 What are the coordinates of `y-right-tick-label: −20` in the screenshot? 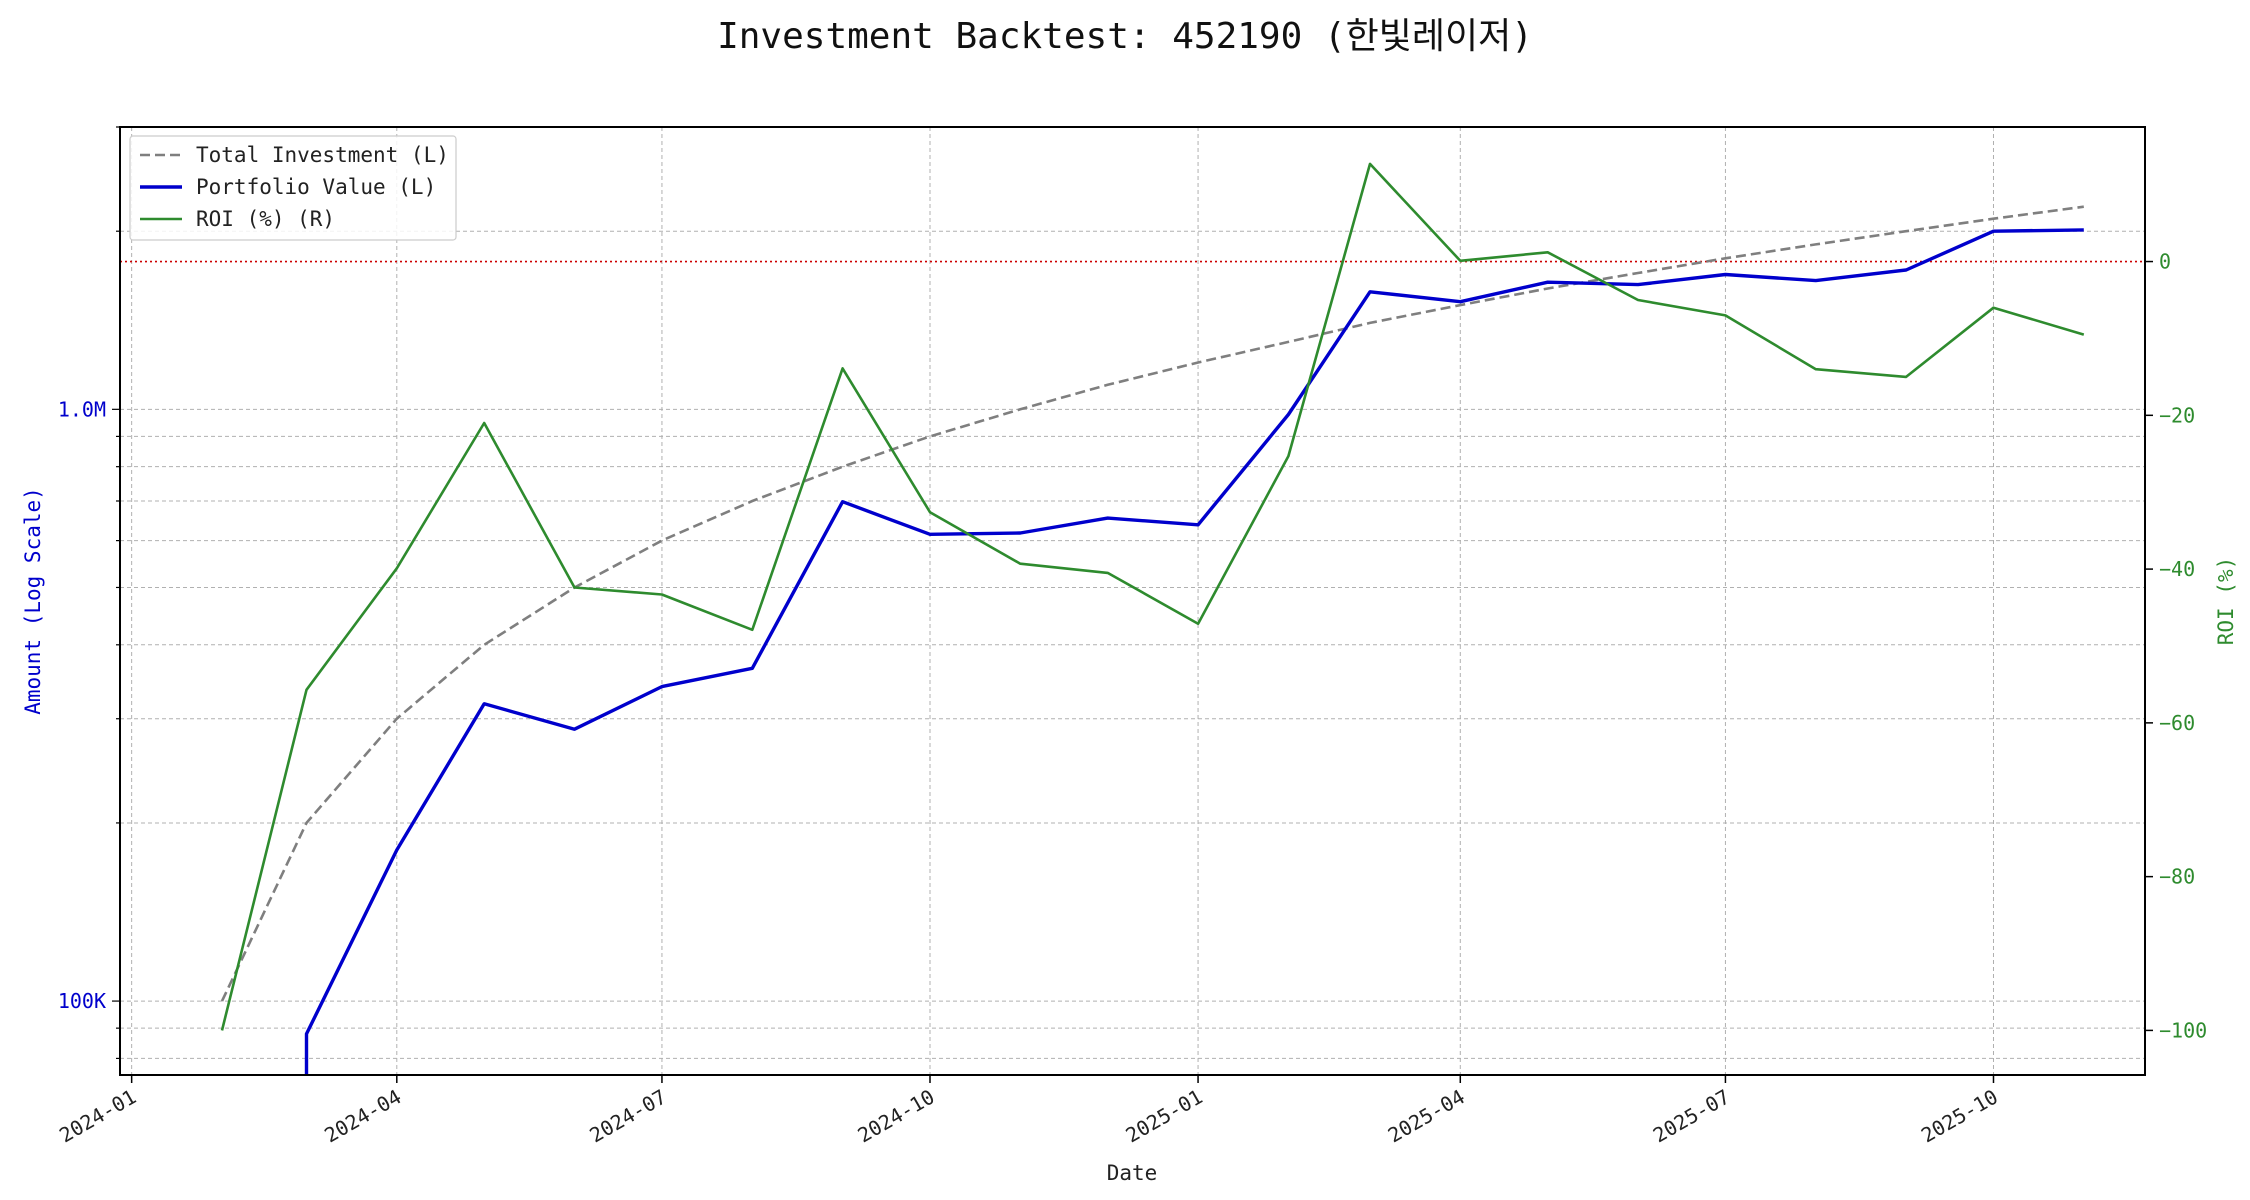 It's located at (2177, 415).